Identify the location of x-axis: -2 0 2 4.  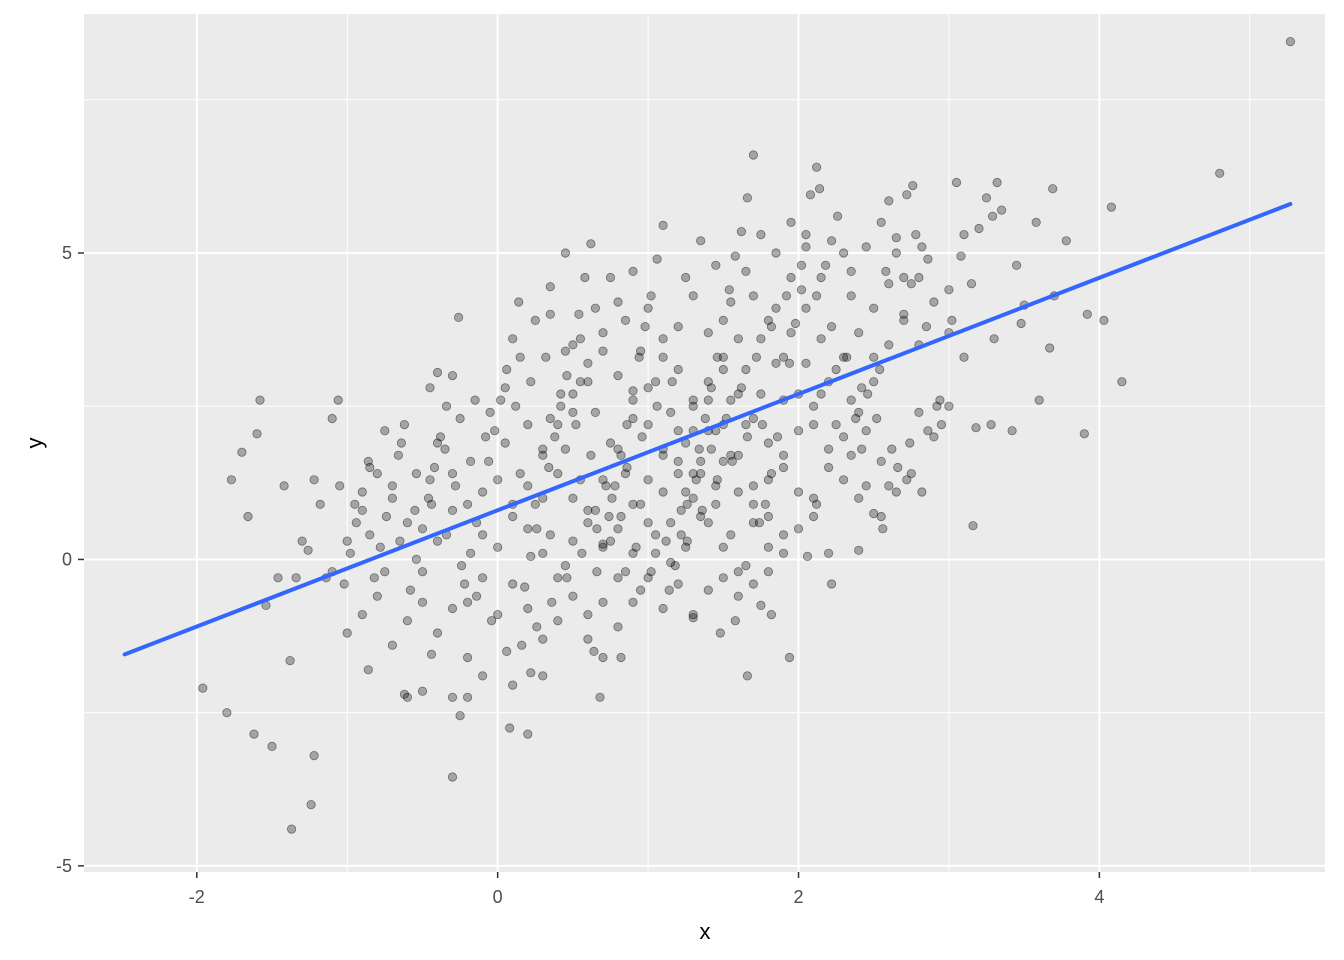
(646, 889).